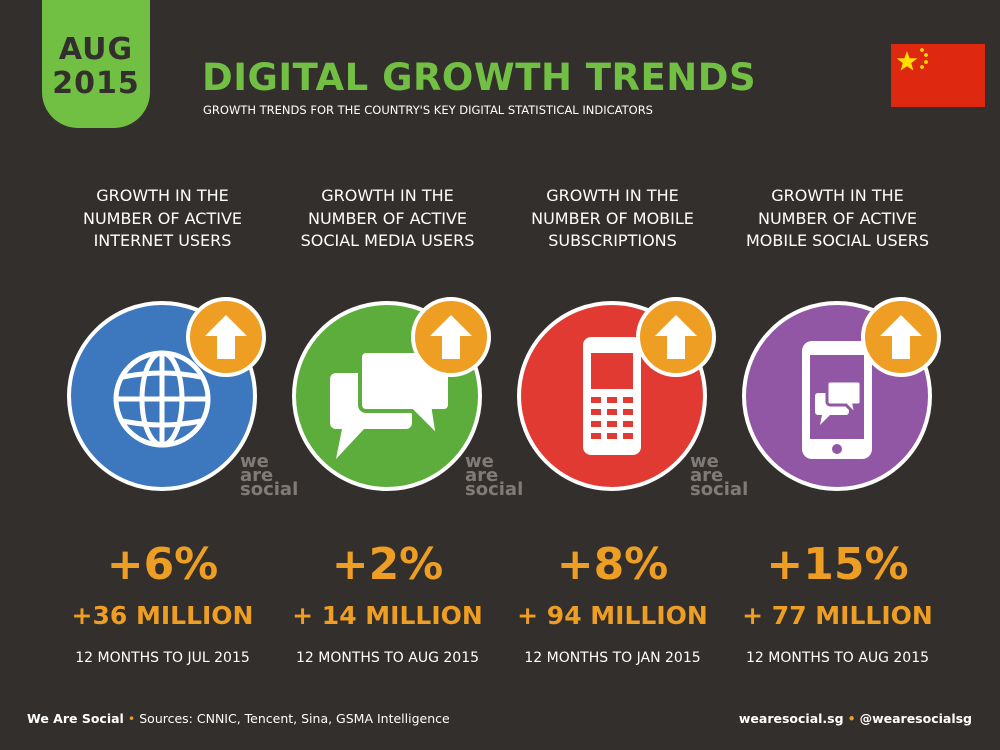 The image size is (1000, 750). What do you see at coordinates (387, 396) in the screenshot?
I see `speech-bubbles-icon` at bounding box center [387, 396].